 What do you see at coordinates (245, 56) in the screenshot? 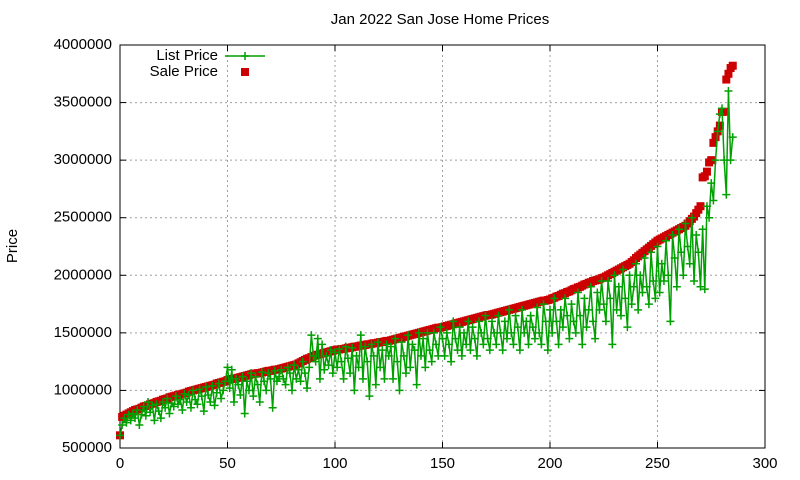
I see `legend-marker` at bounding box center [245, 56].